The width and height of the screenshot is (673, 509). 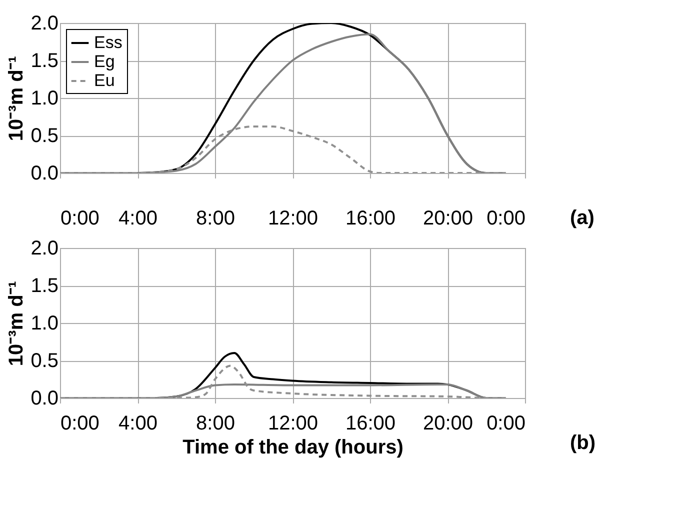 What do you see at coordinates (583, 443) in the screenshot?
I see `text: (b)` at bounding box center [583, 443].